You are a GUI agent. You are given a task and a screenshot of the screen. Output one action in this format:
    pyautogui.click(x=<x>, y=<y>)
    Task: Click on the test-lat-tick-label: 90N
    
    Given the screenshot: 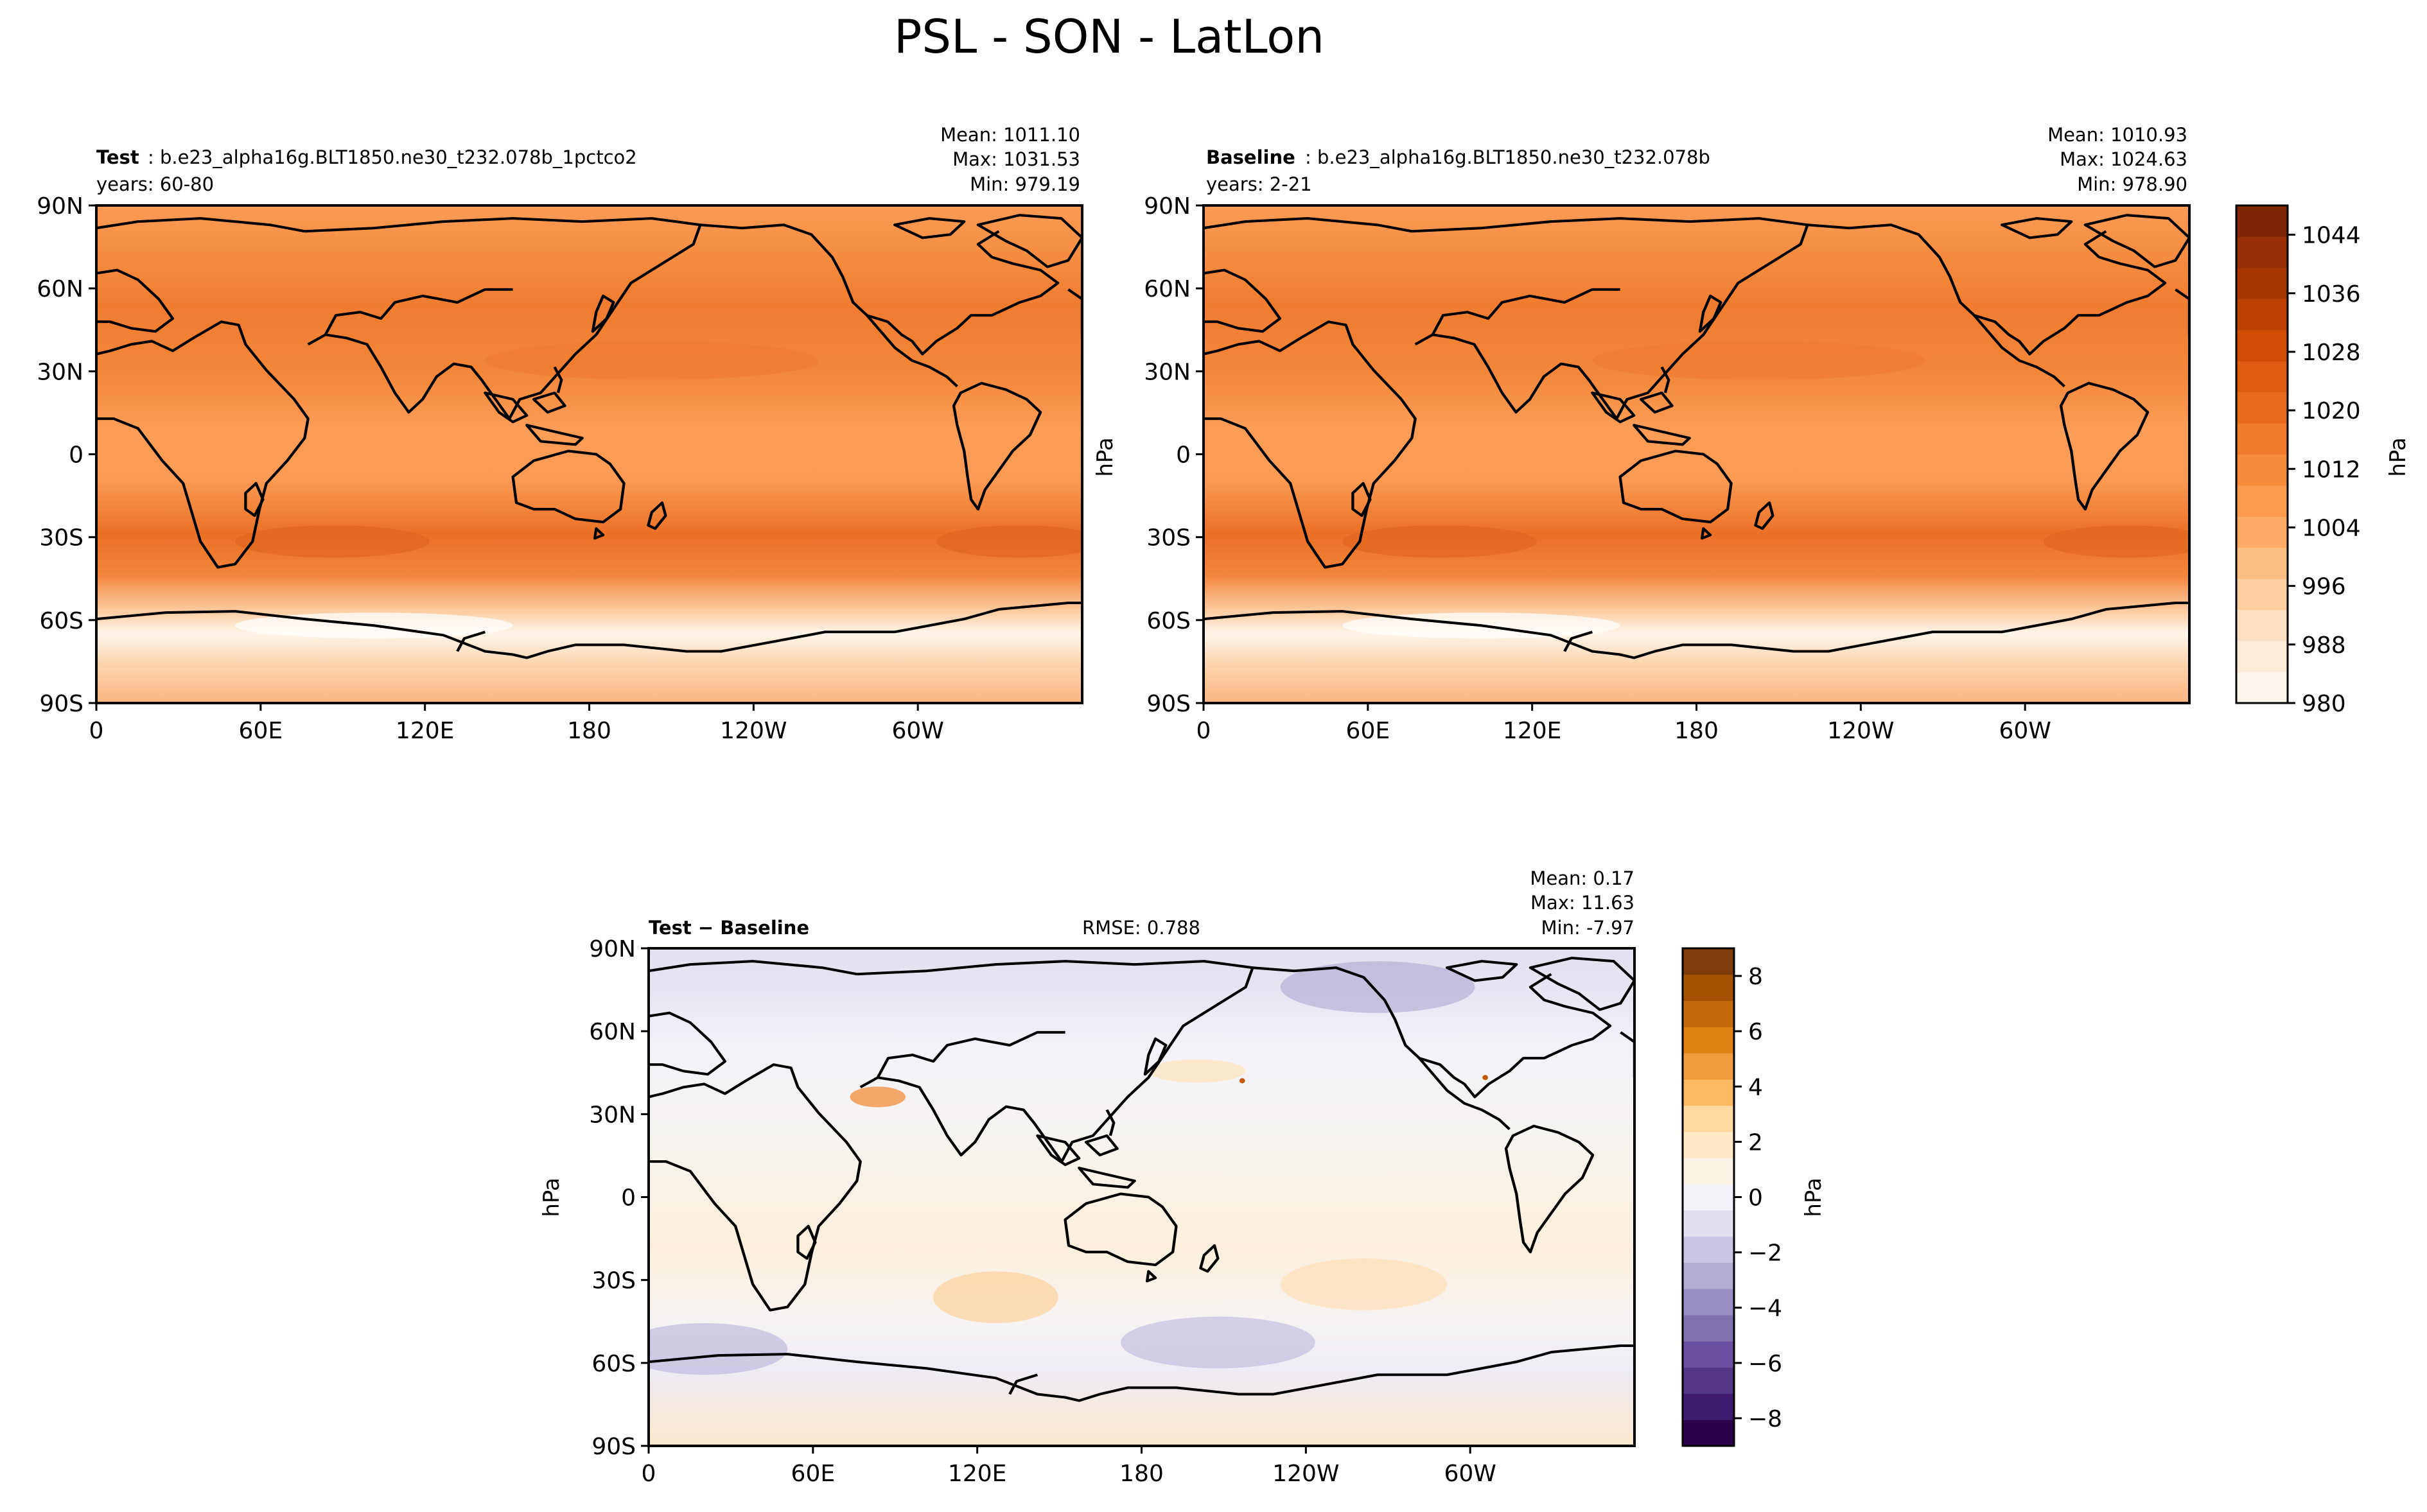 What is the action you would take?
    pyautogui.click(x=60, y=206)
    